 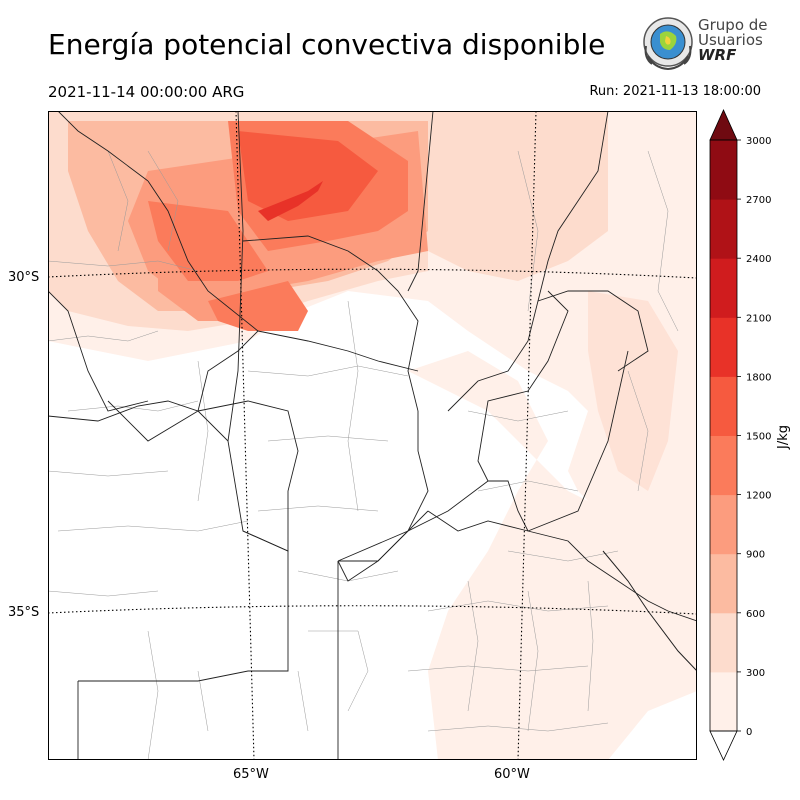 I want to click on colorbar-tick-label: 3000, so click(x=758, y=141).